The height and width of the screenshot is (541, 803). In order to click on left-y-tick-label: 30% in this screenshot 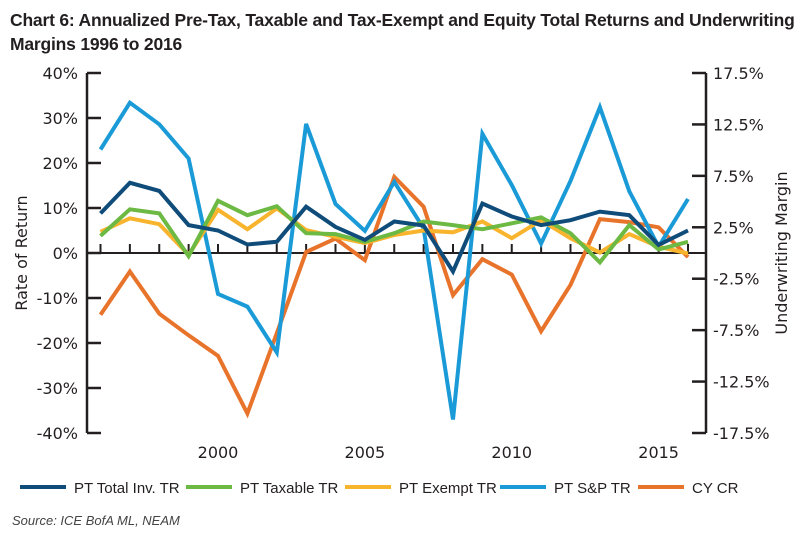, I will do `click(60, 118)`.